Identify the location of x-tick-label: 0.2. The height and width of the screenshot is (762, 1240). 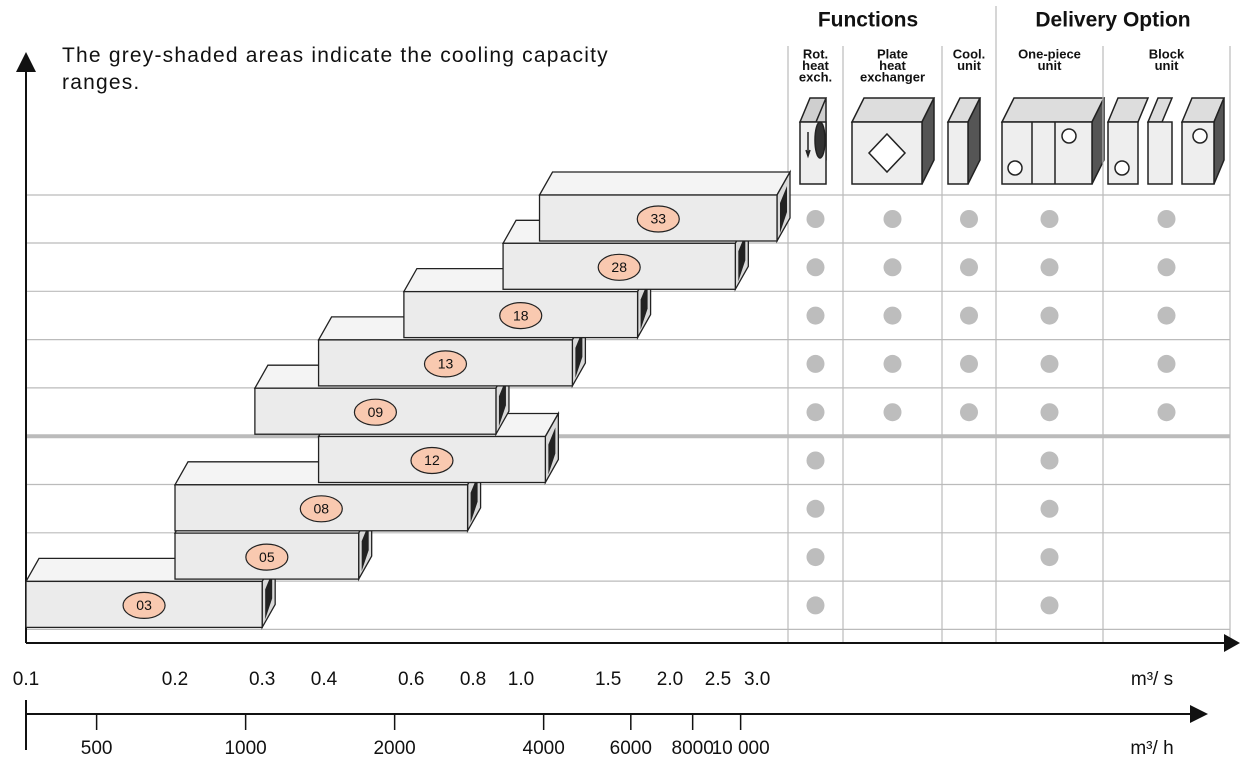
(175, 679).